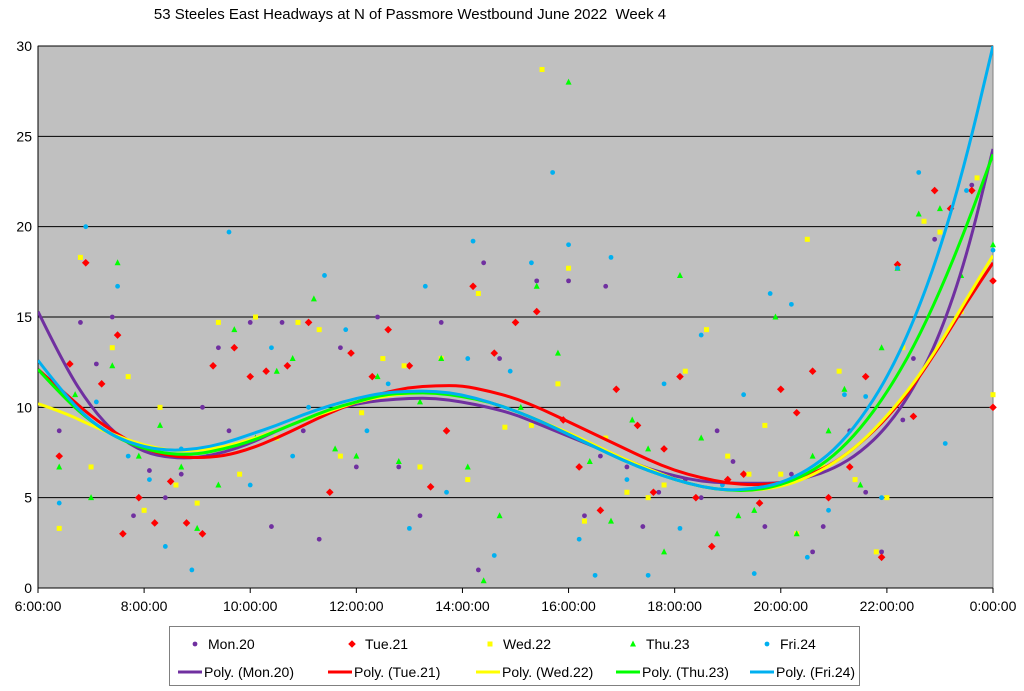  Describe the element at coordinates (658, 644) in the screenshot. I see `legend-item-thu-23: Thu.23` at that location.